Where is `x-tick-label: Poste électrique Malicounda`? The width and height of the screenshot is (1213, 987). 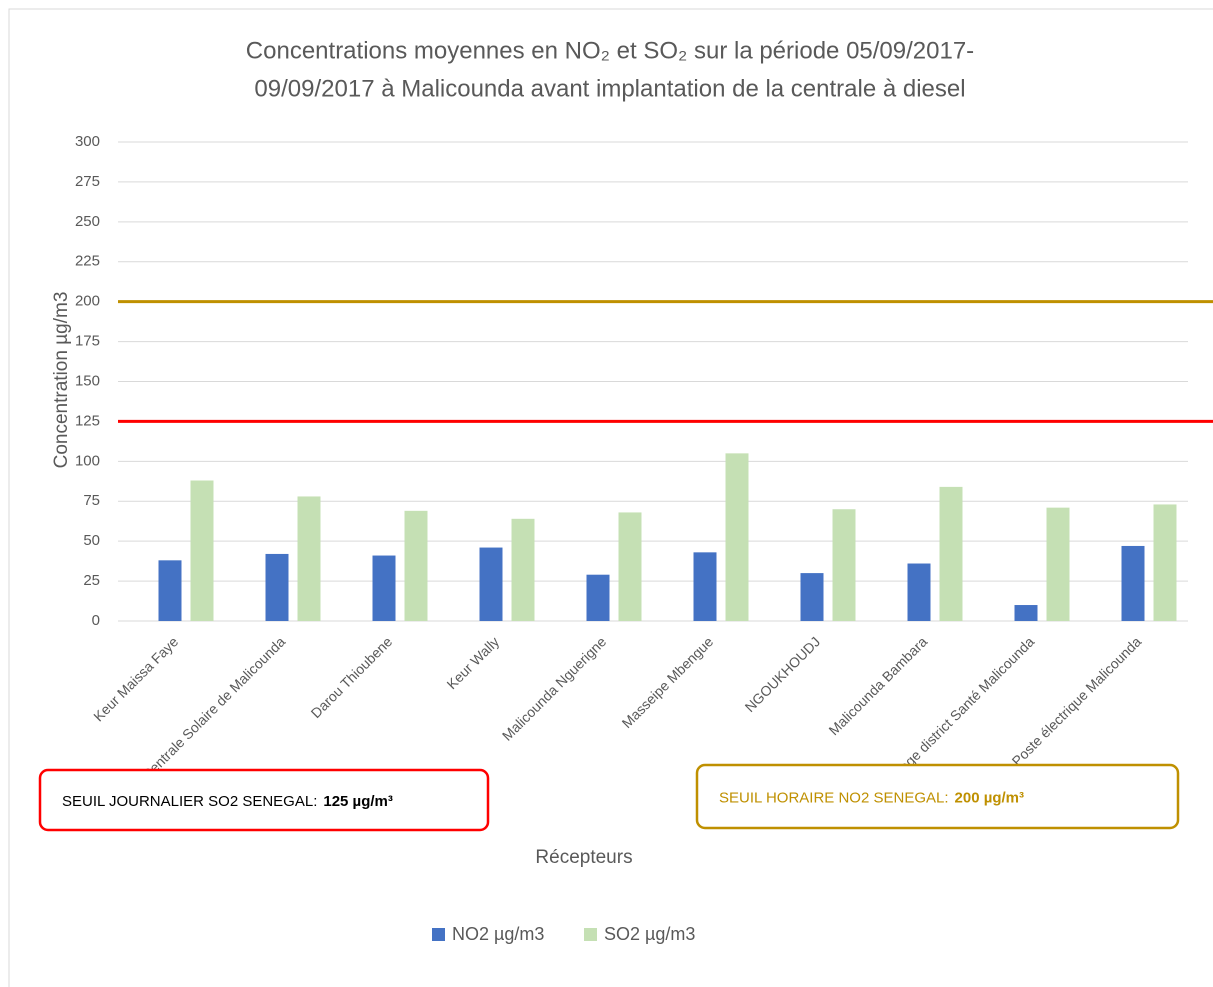
x-tick-label: Poste électrique Malicounda is located at coordinates (1077, 701).